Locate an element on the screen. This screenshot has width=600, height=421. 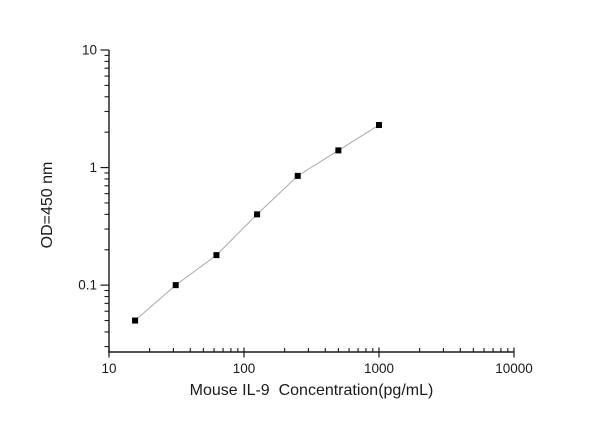
y-tick-label: 1 is located at coordinates (93, 167).